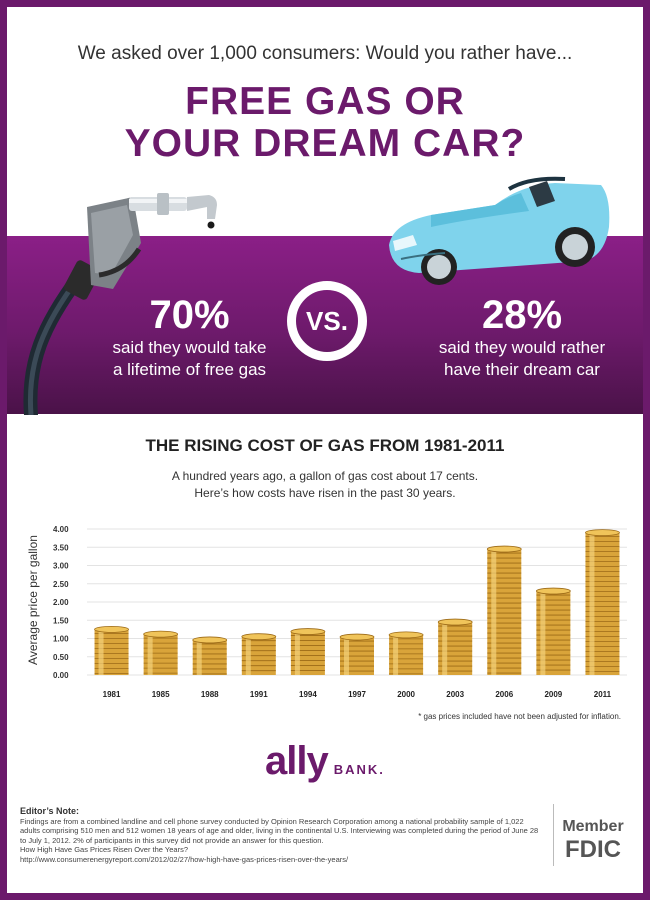 Image resolution: width=650 pixels, height=900 pixels. What do you see at coordinates (327, 321) in the screenshot?
I see `vs-badge: VS.` at bounding box center [327, 321].